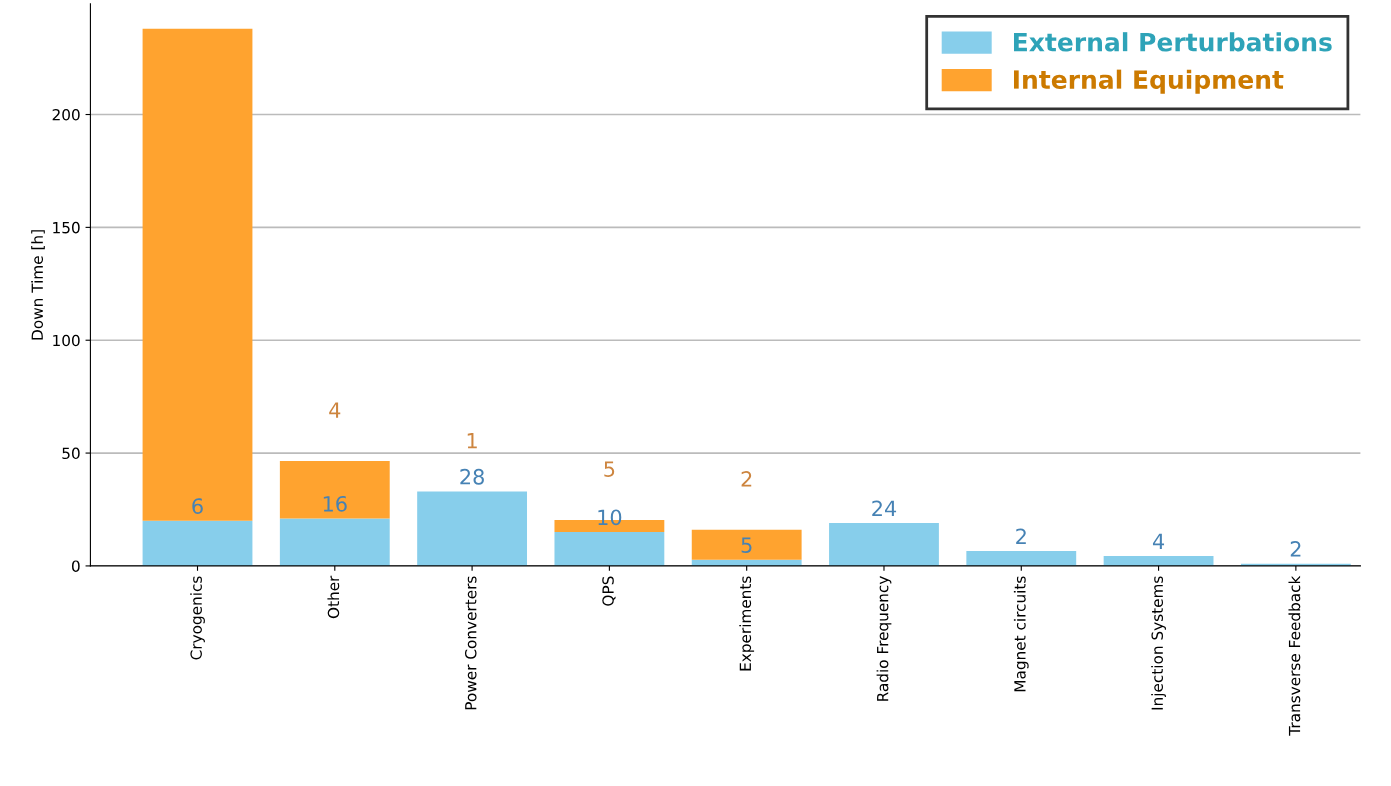  Describe the element at coordinates (197, 506) in the screenshot. I see `annotation: 6` at that location.